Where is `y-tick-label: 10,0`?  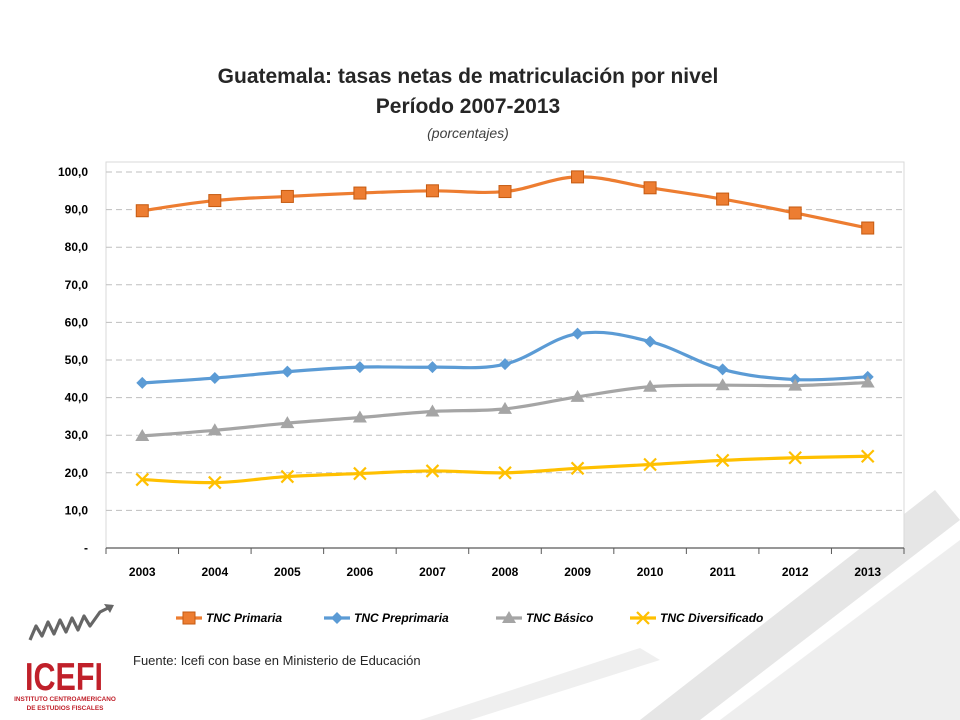
y-tick-label: 10,0 is located at coordinates (77, 510).